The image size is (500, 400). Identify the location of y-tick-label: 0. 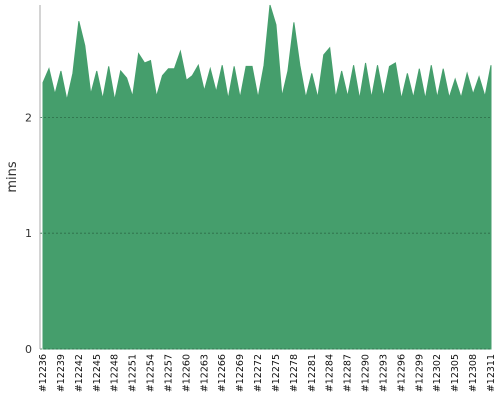
(28, 349).